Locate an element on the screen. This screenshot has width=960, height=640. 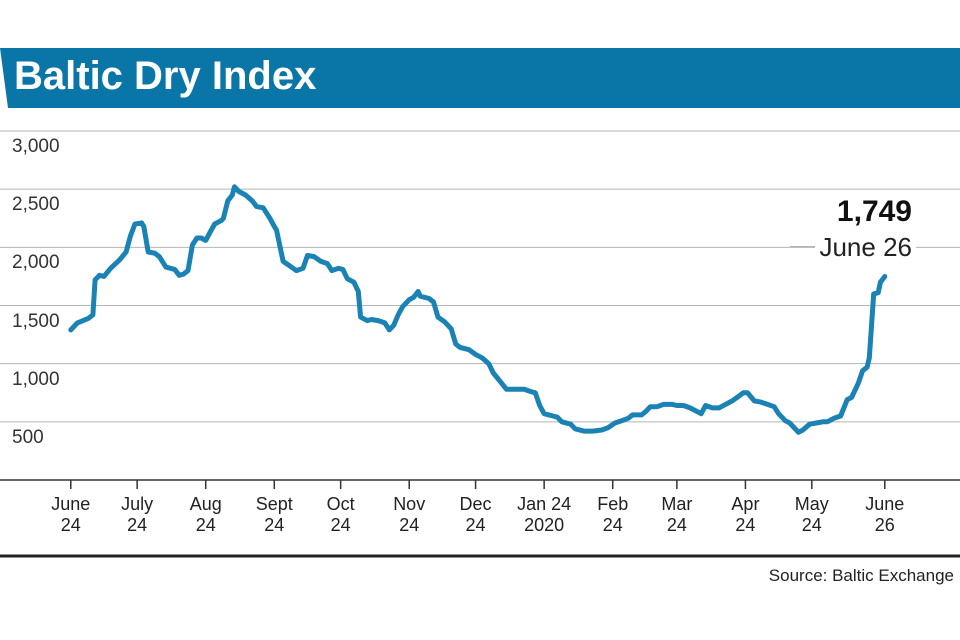
x-tick-label: Aug 24 is located at coordinates (205, 514).